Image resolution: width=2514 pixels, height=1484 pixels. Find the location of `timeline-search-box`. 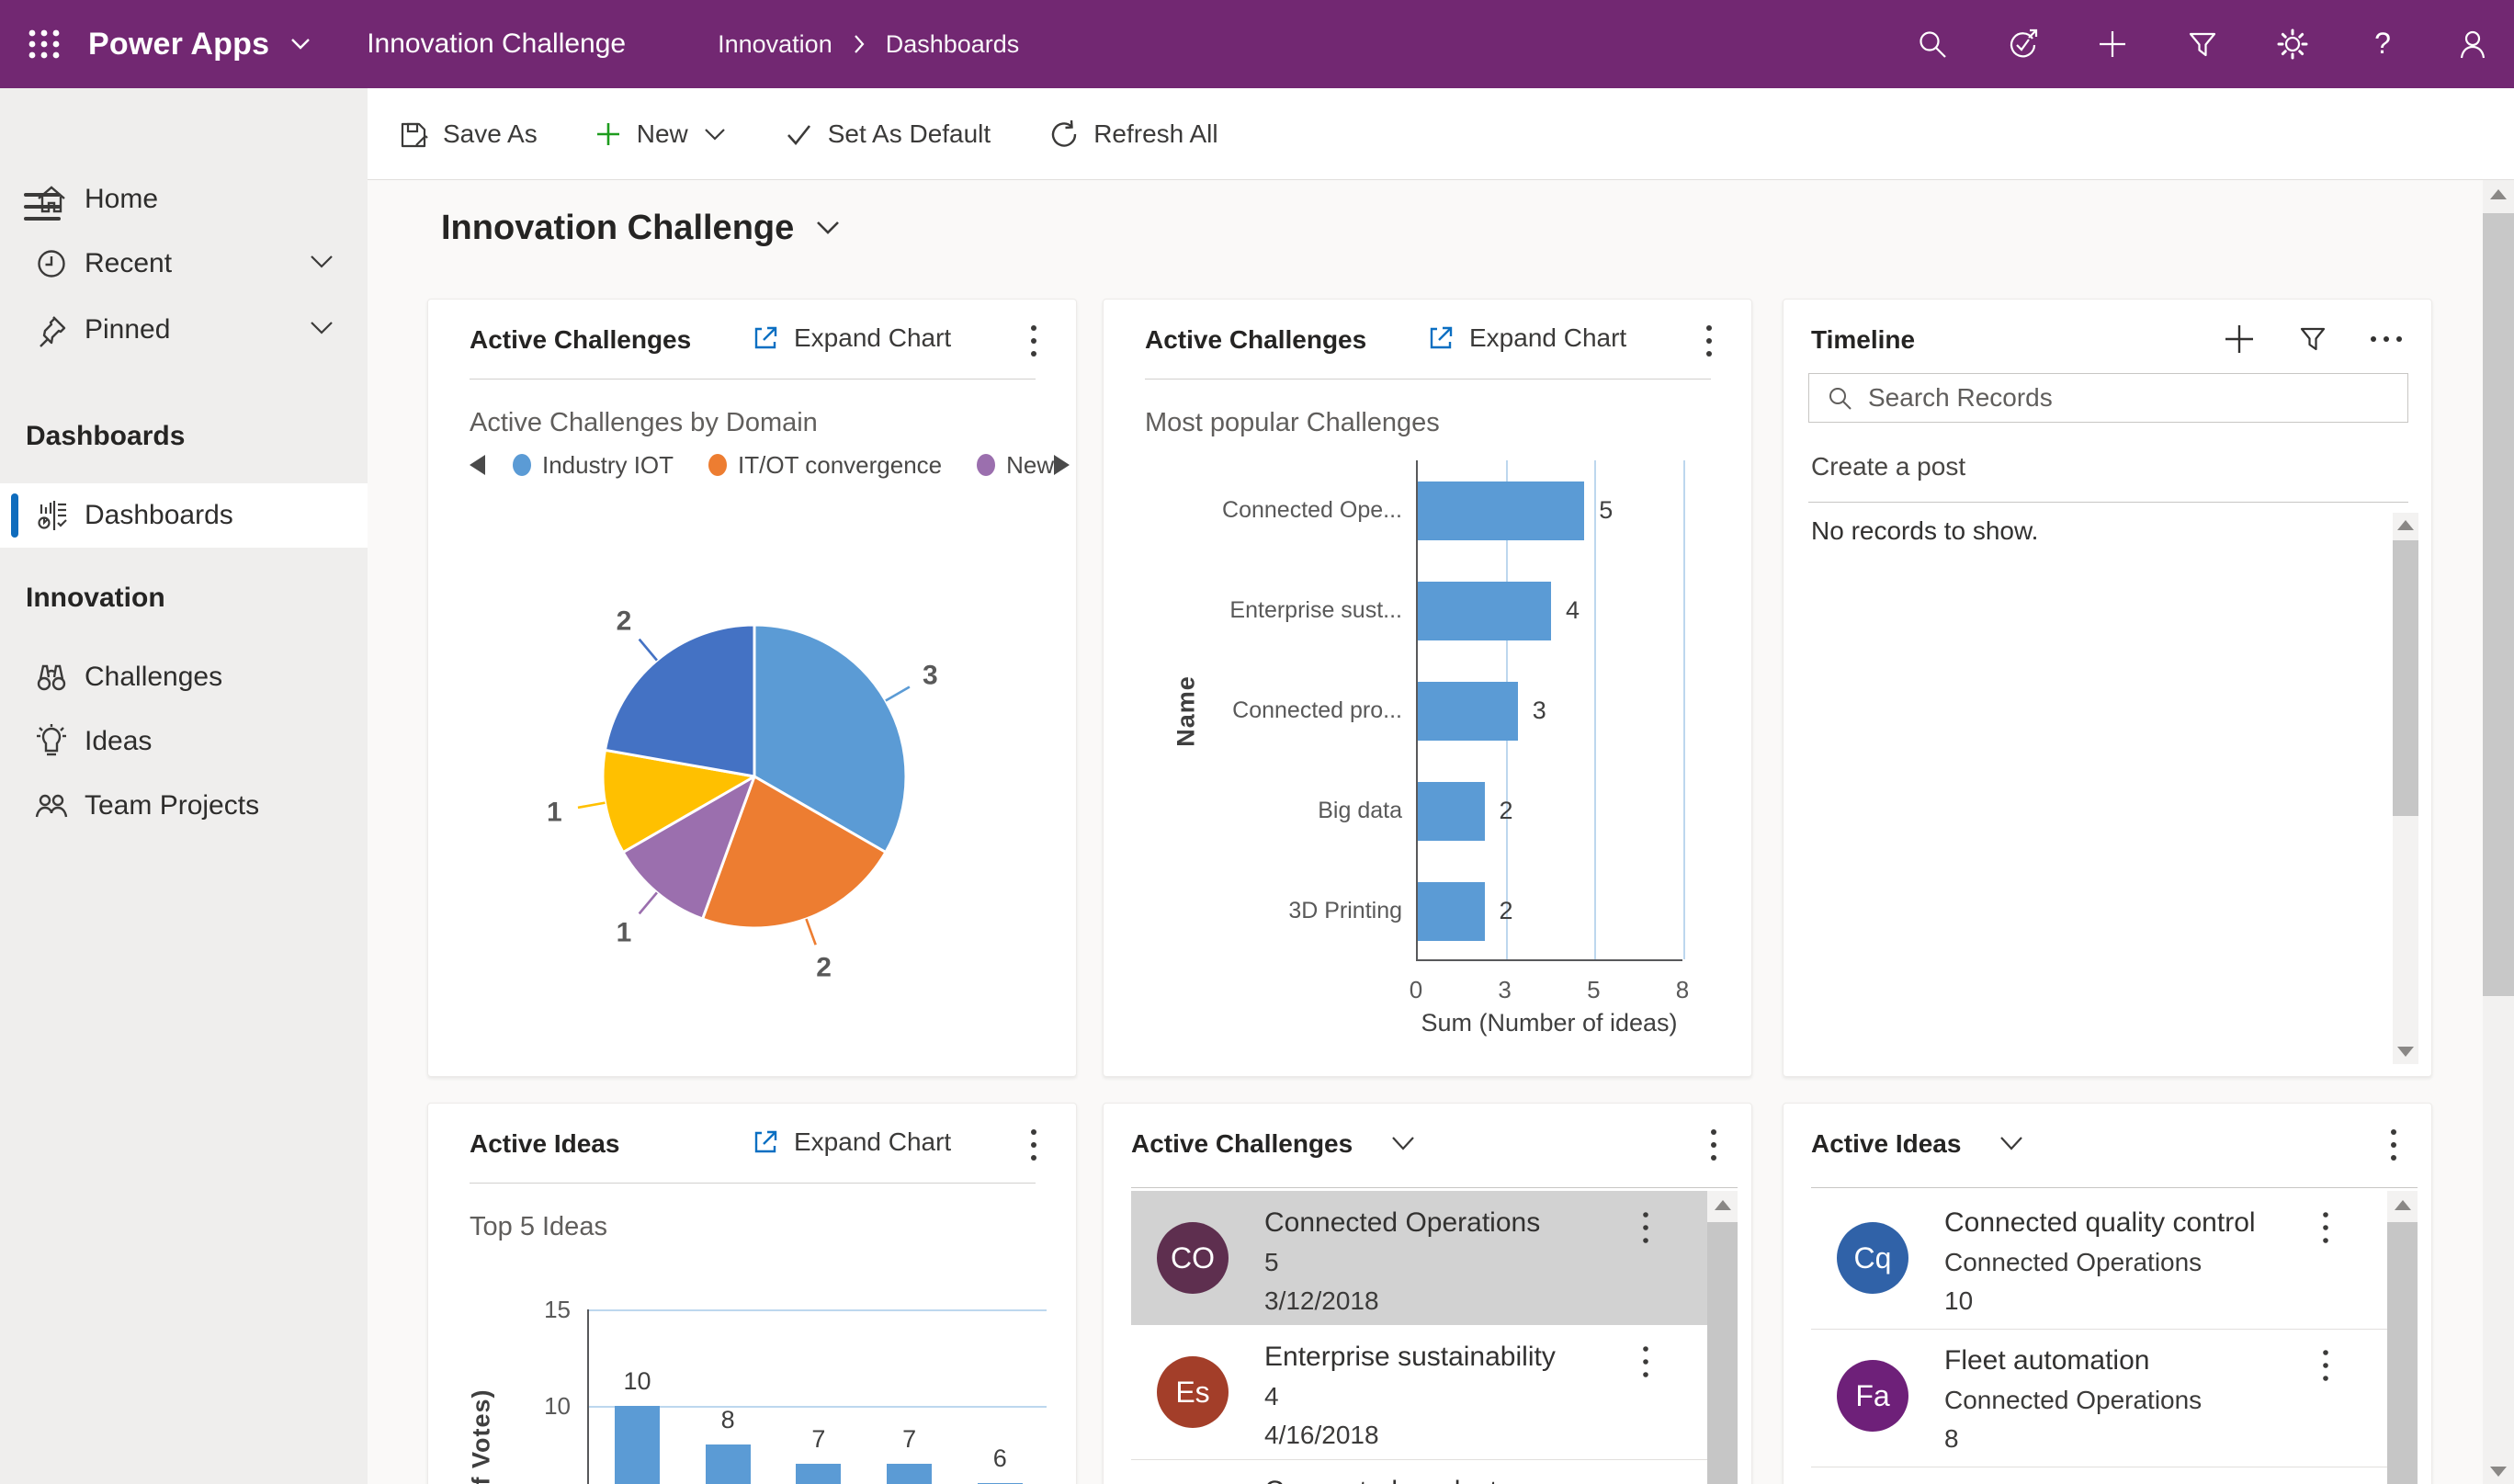

timeline-search-box is located at coordinates (2108, 398).